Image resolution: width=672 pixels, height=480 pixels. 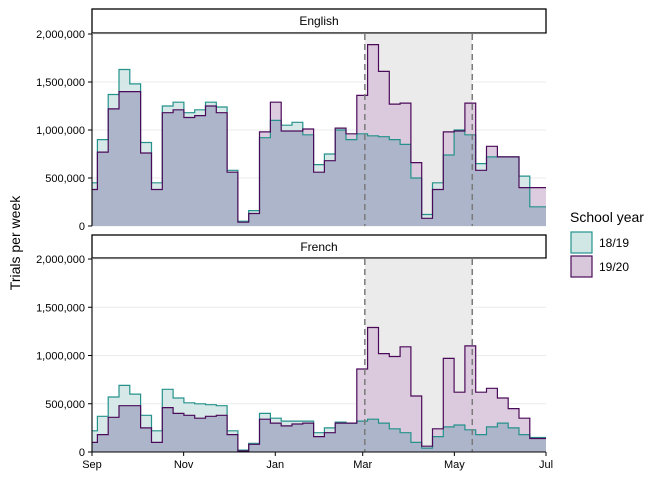 I want to click on x-tick-label: Sep, so click(x=92, y=465).